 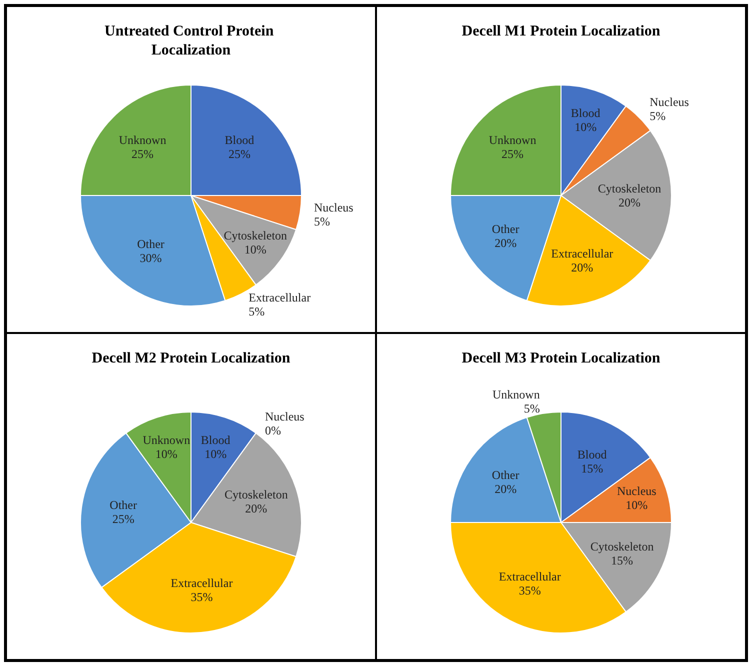 What do you see at coordinates (561, 32) in the screenshot?
I see `chart-title: Decell M1 Protein Localization` at bounding box center [561, 32].